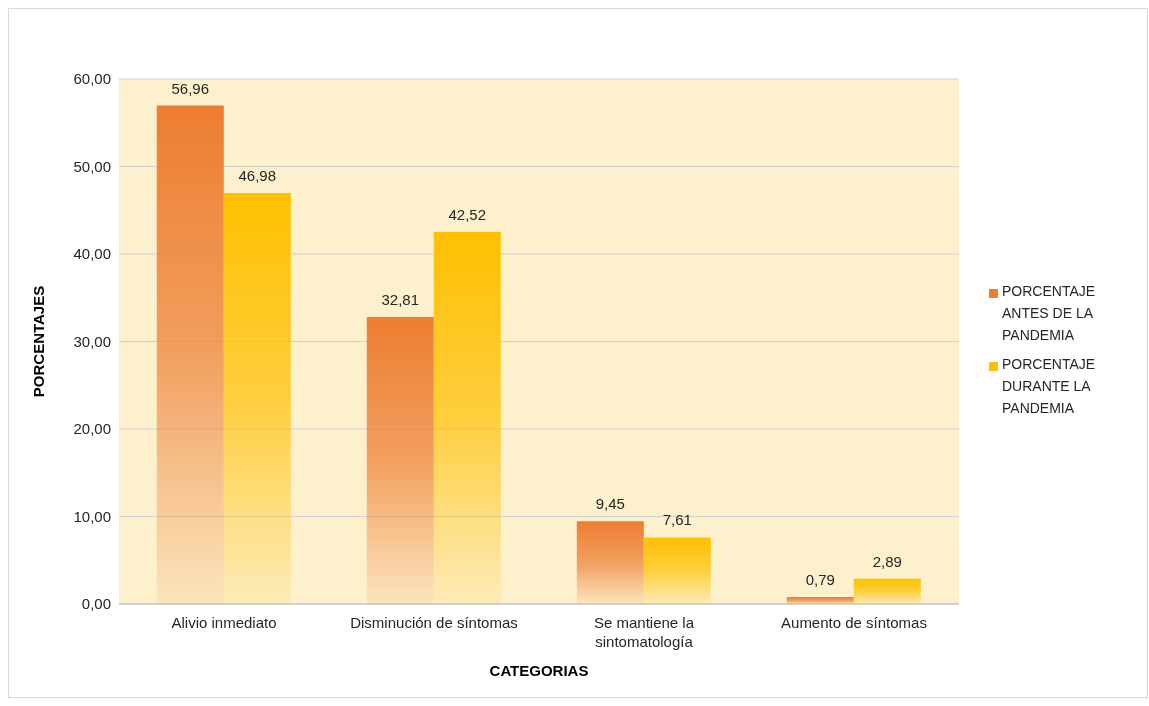 The width and height of the screenshot is (1149, 706). Describe the element at coordinates (1049, 313) in the screenshot. I see `legend-label: PORCENTAJE ANTES DE LA PANDEMIA` at that location.